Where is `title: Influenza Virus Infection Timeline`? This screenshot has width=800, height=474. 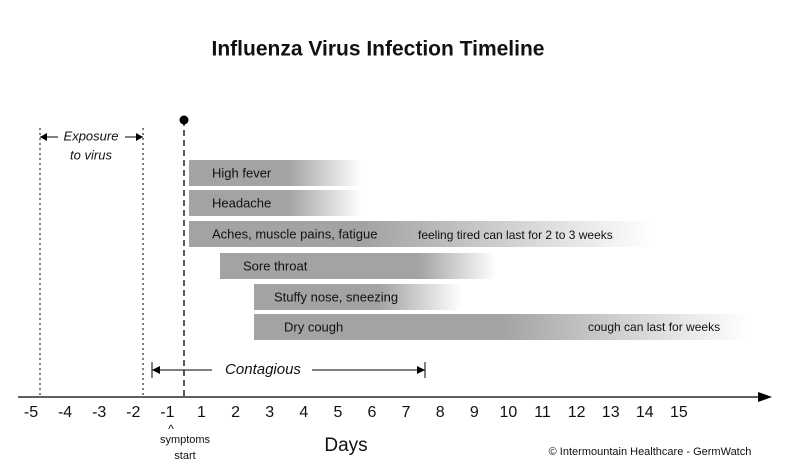
title: Influenza Virus Infection Timeline is located at coordinates (378, 49).